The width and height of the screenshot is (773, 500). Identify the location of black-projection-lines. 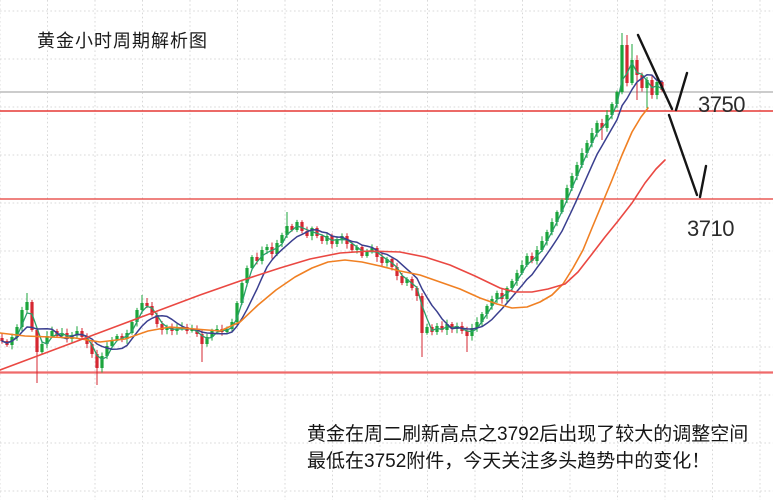
(672, 116).